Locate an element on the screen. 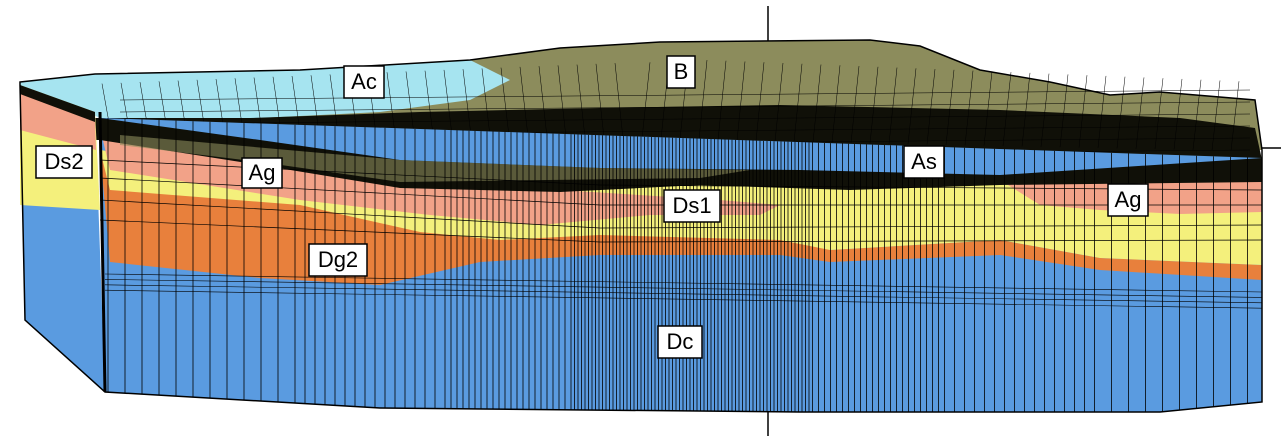 The width and height of the screenshot is (1281, 438). label-Ds1-text: Ds1 is located at coordinates (691, 205).